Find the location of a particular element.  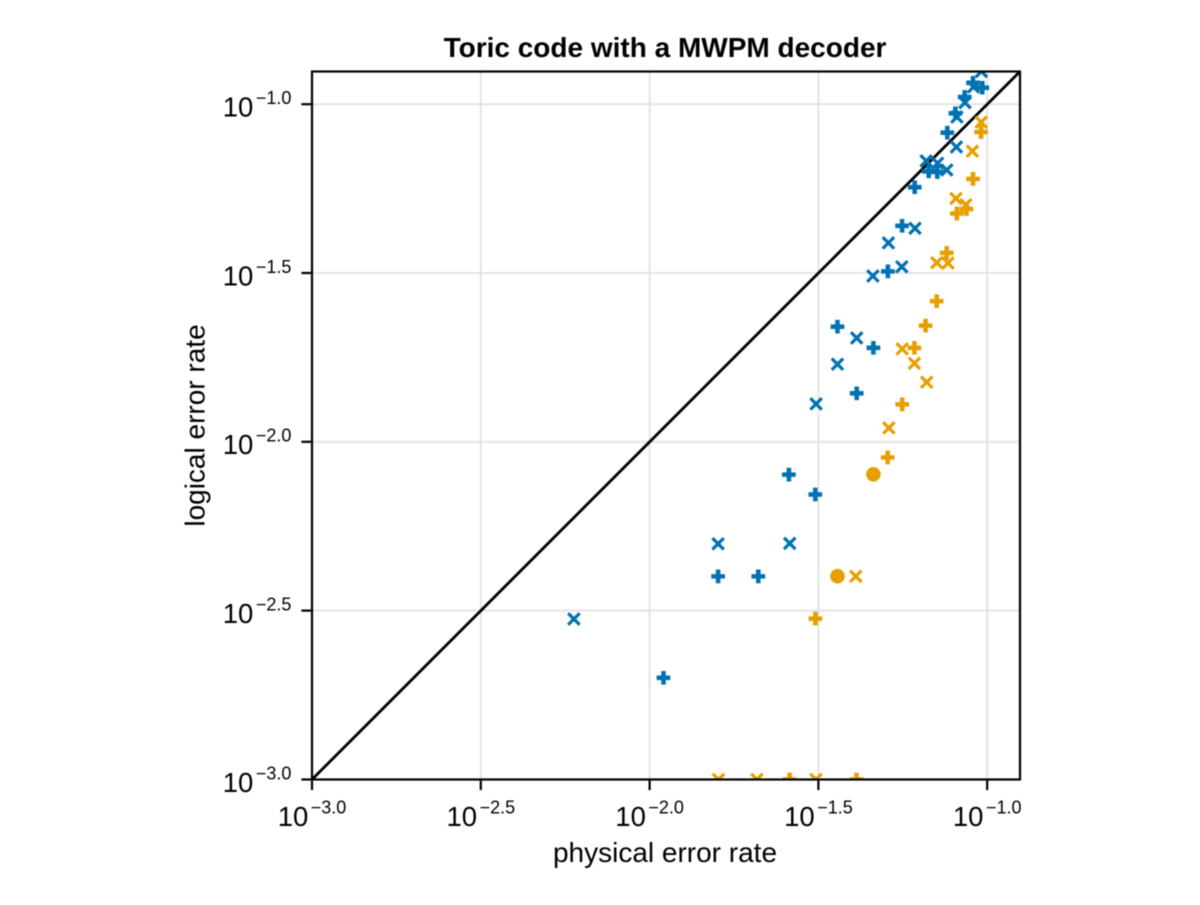

svg-text: Toric code with a MWPM decoder is located at coordinates (665, 47).